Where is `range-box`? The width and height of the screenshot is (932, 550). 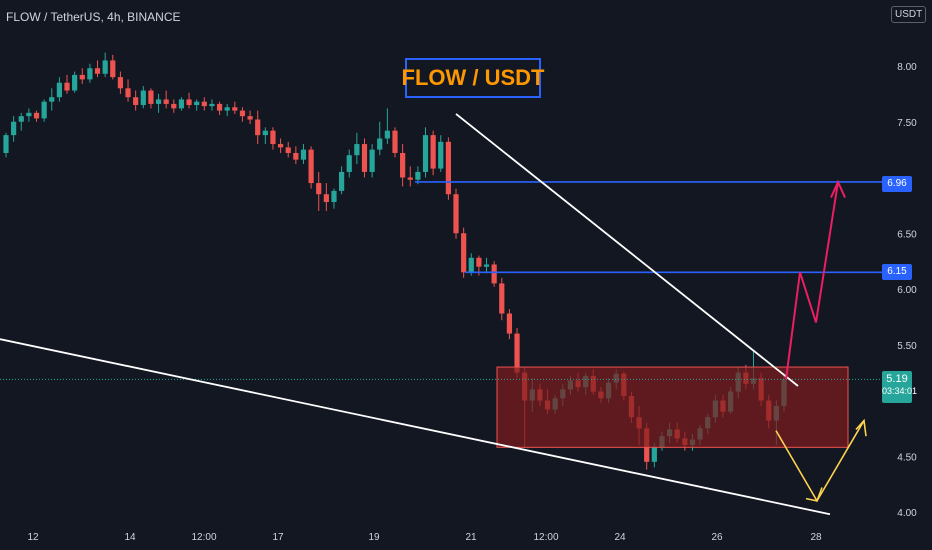 range-box is located at coordinates (672, 407).